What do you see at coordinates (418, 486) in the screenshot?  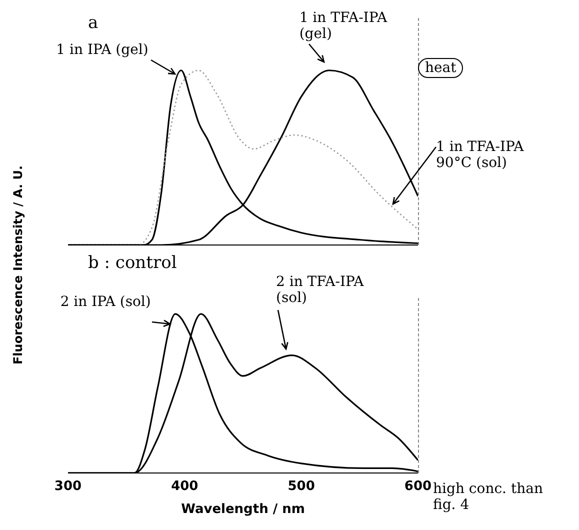 I see `x-tick-label: 600` at bounding box center [418, 486].